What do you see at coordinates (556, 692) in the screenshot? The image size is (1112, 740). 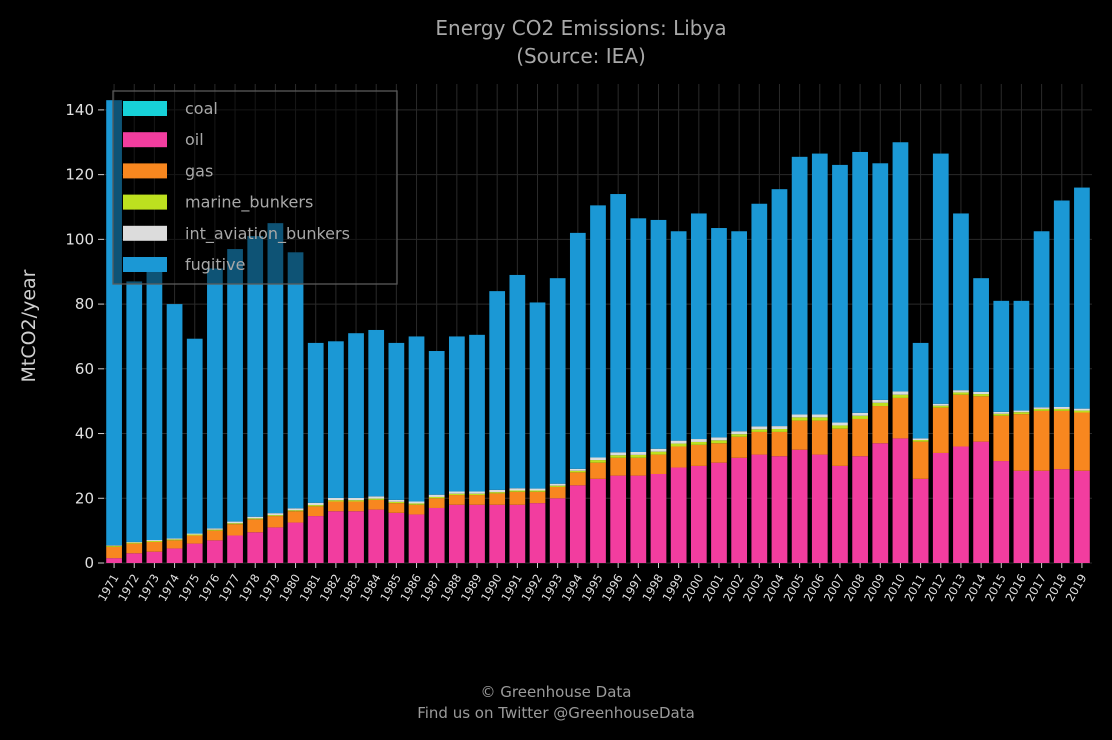 I see `footer-copyright: © Greenhouse Data` at bounding box center [556, 692].